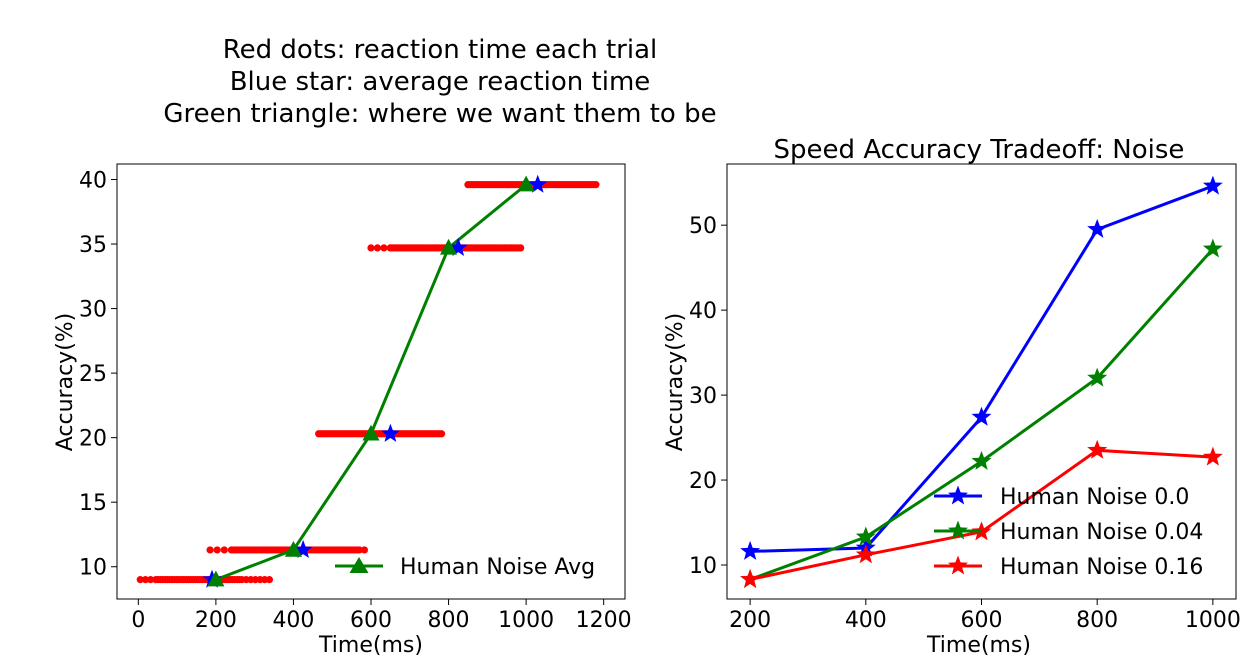 The image size is (1246, 663). I want to click on legend-triangle-marker, so click(359, 565).